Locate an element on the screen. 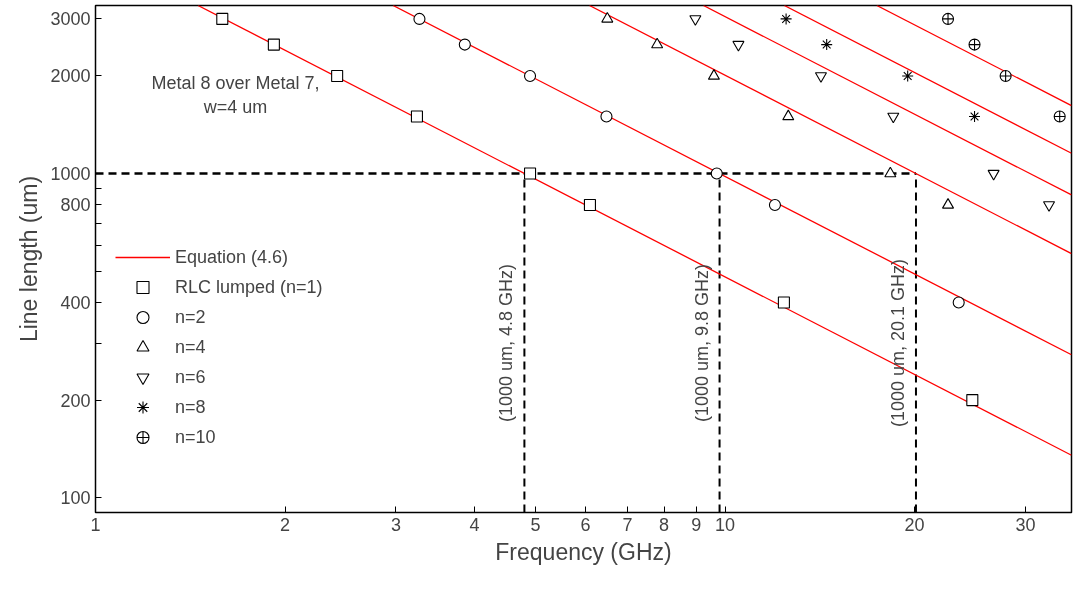 Image resolution: width=1073 pixels, height=592 pixels. y-tick-label: 3000 is located at coordinates (70, 19).